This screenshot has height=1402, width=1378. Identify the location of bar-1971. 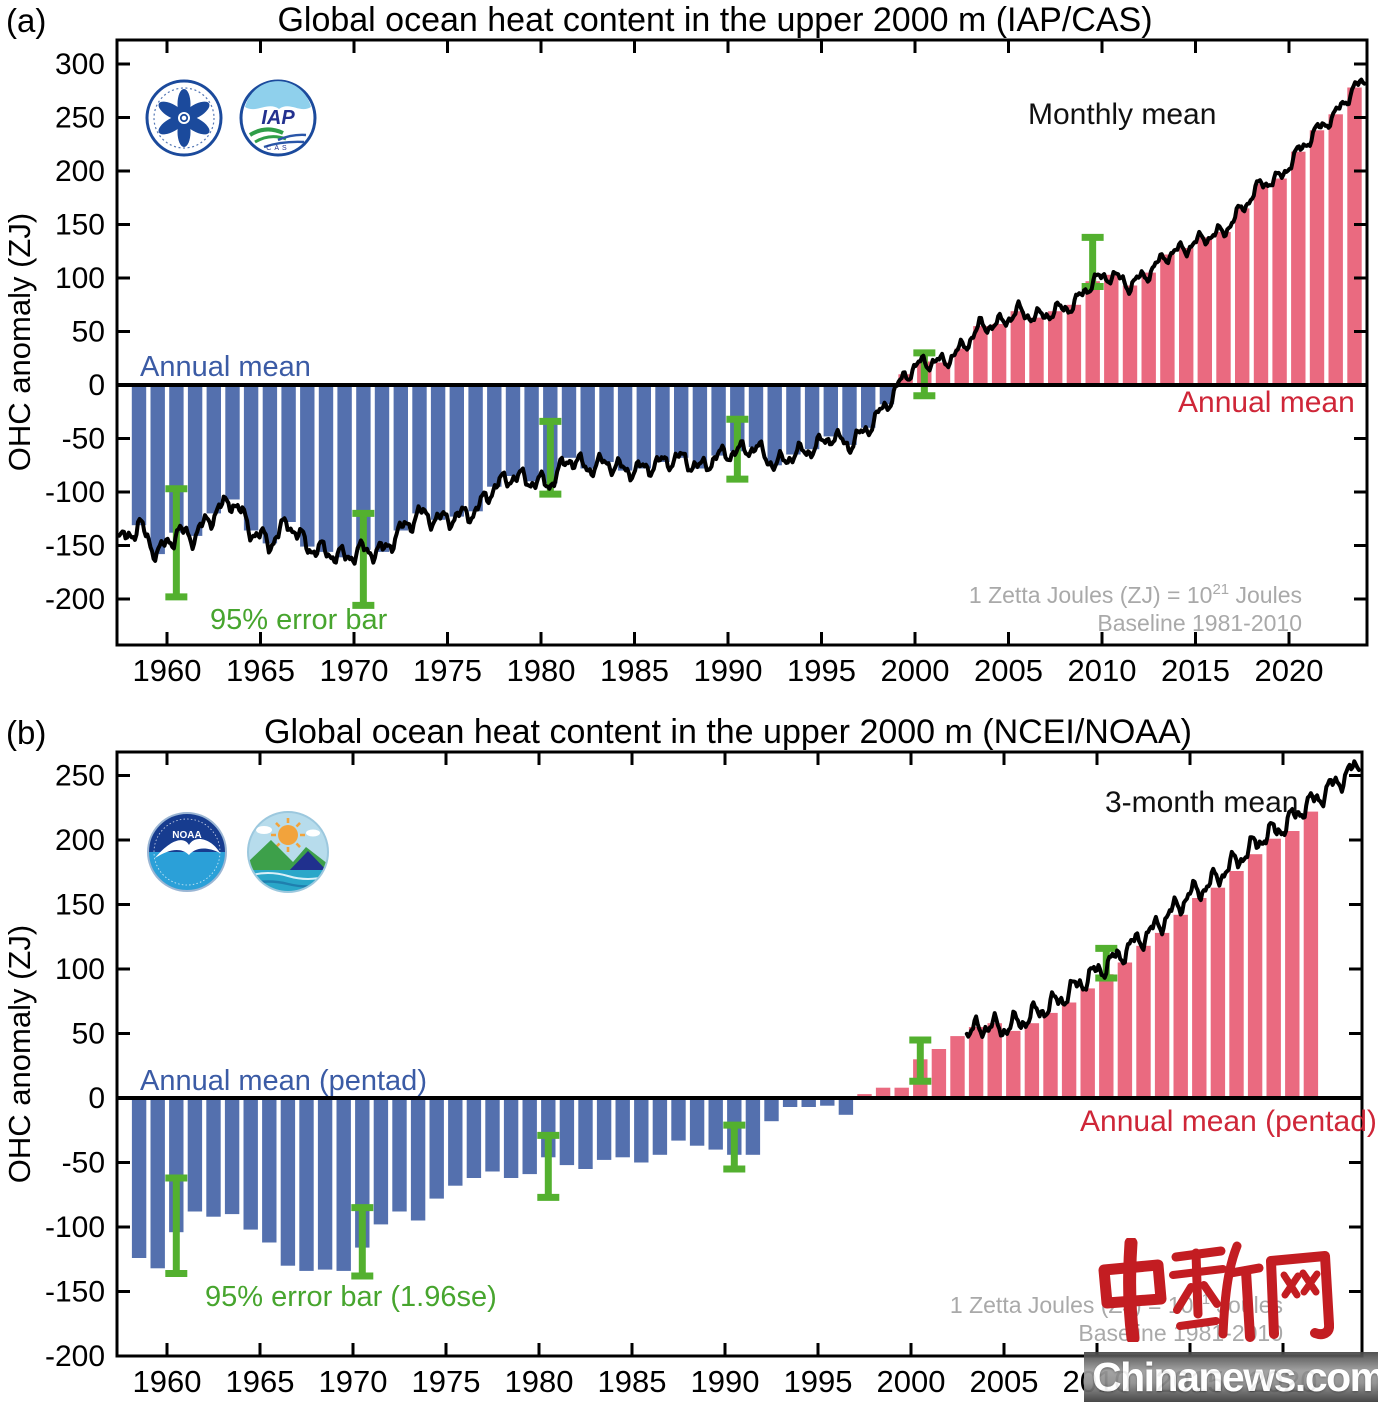
(381, 1161).